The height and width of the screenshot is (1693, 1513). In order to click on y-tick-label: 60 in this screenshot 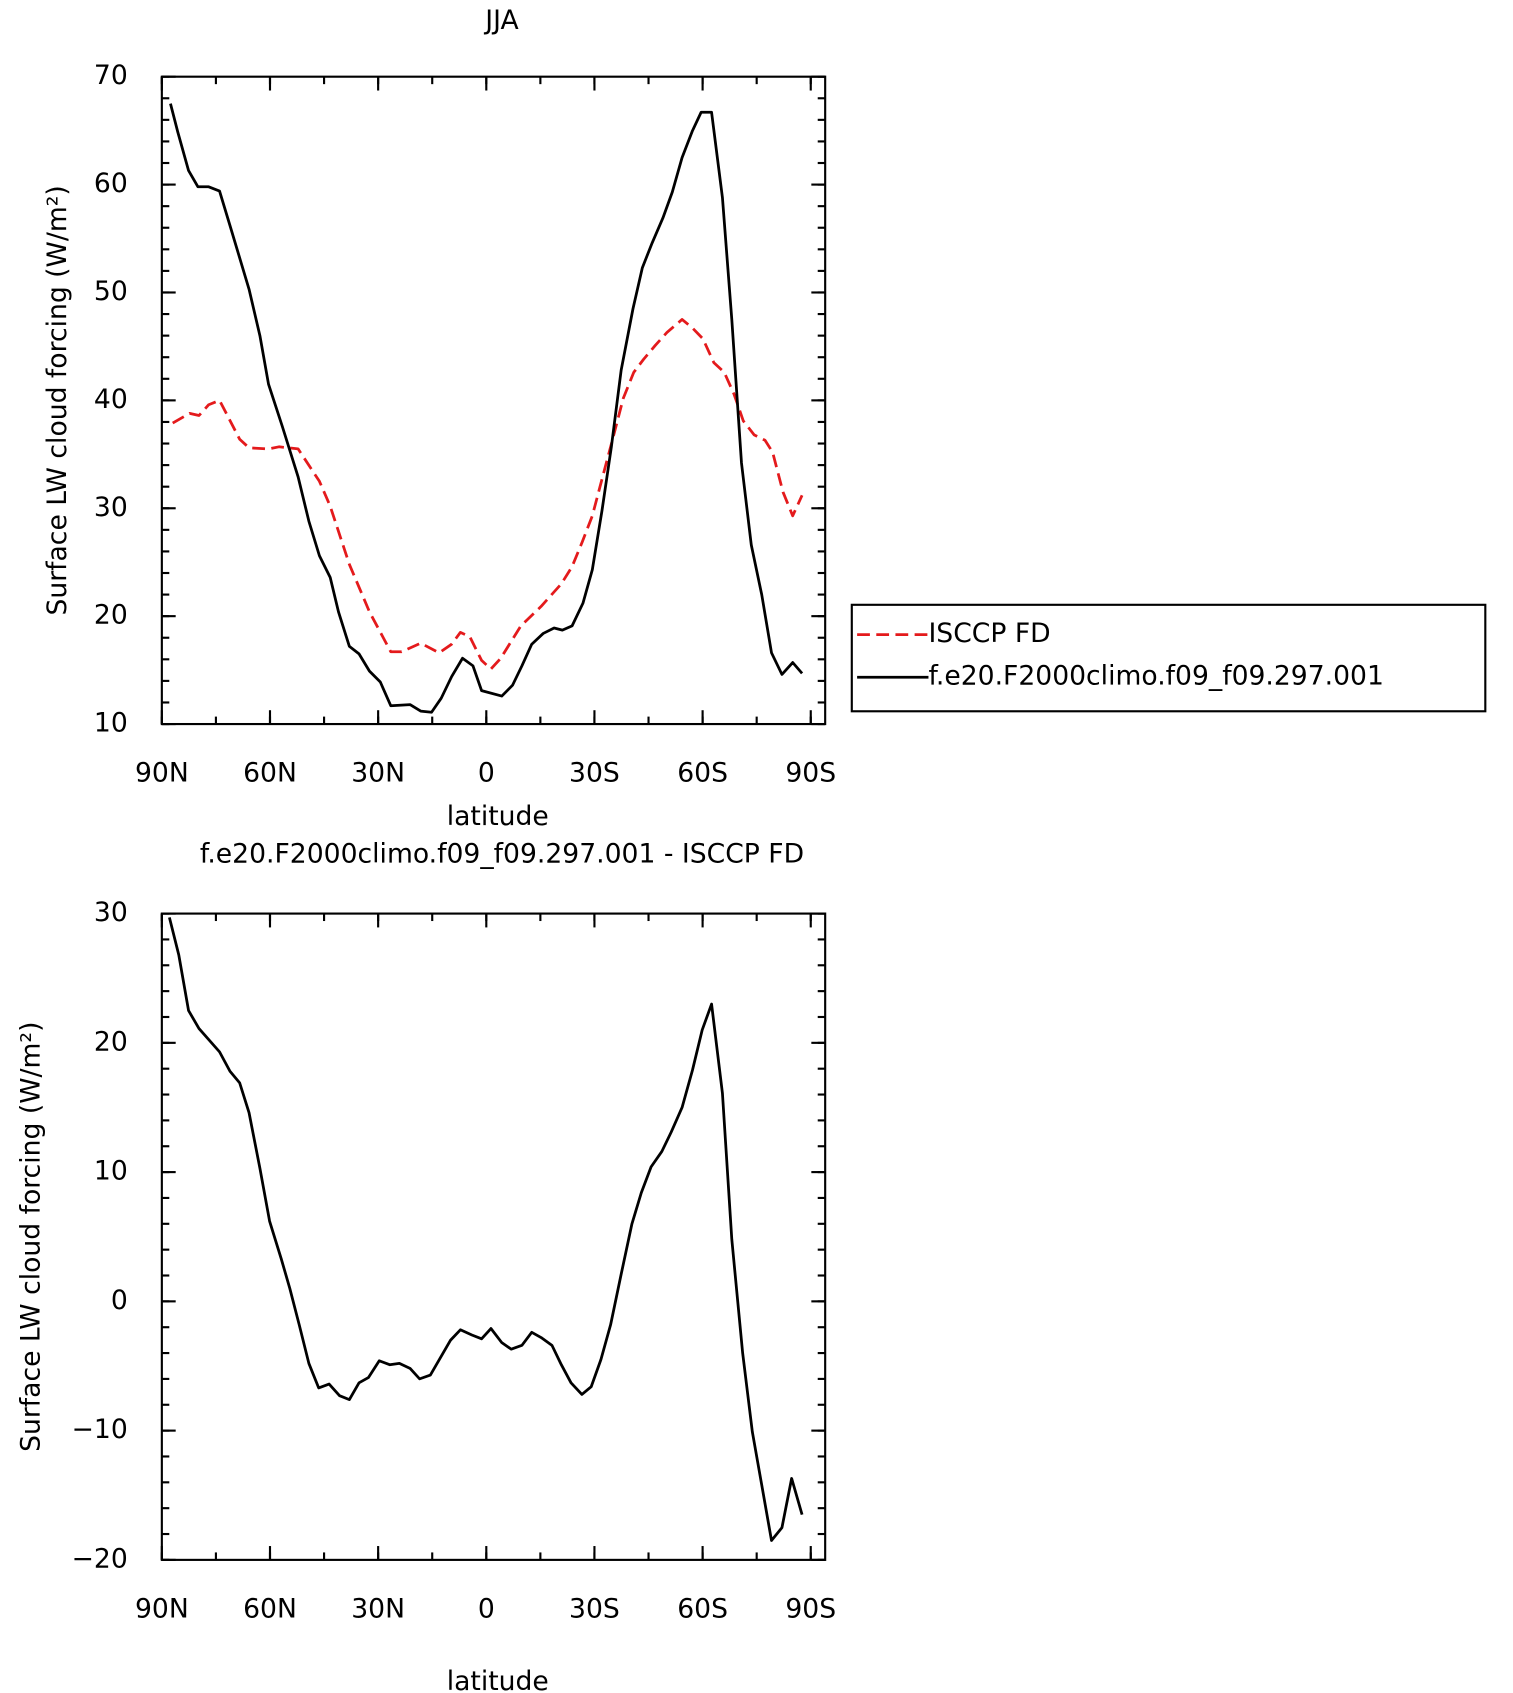, I will do `click(111, 183)`.